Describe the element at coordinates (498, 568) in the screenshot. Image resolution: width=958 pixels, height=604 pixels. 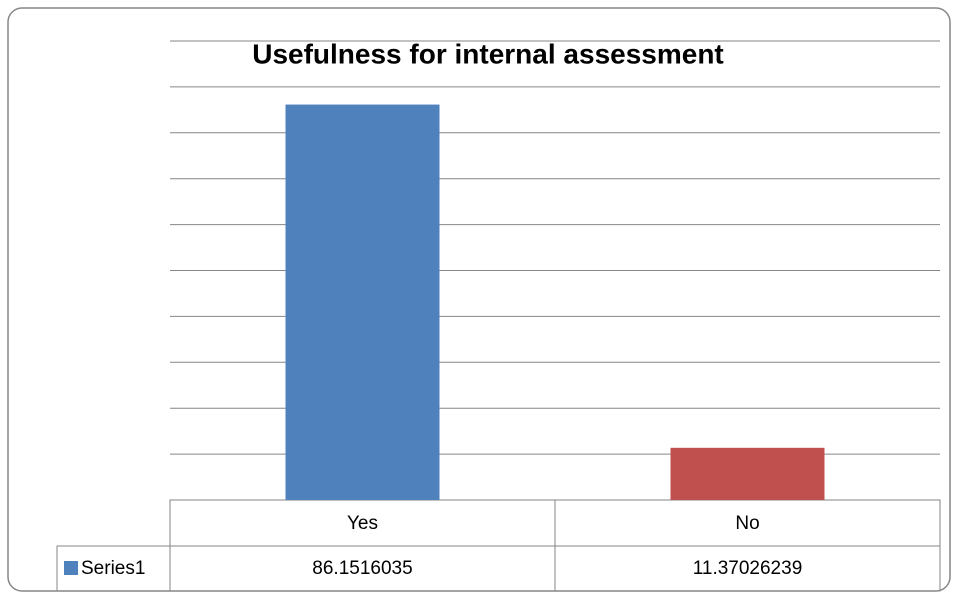
I see `data-table-row` at that location.